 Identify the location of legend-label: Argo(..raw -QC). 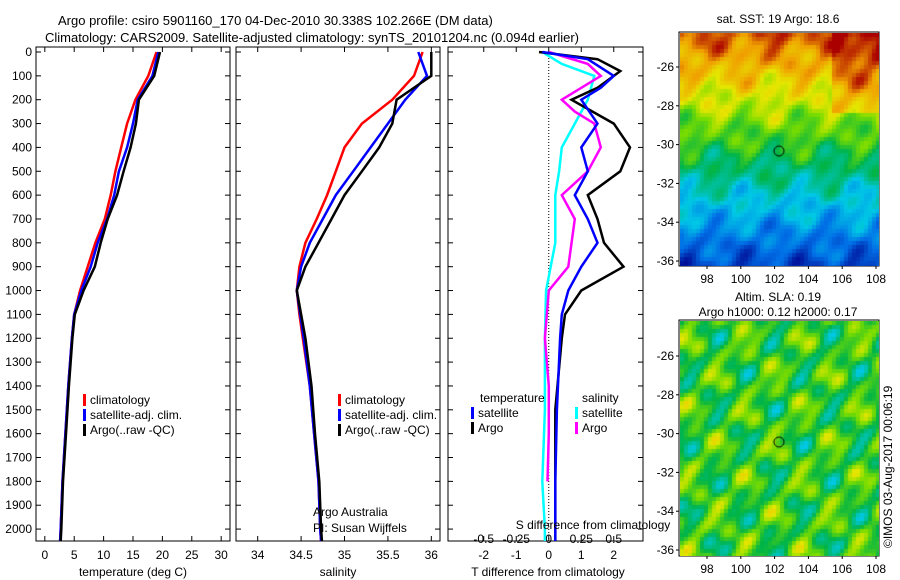
(387, 430).